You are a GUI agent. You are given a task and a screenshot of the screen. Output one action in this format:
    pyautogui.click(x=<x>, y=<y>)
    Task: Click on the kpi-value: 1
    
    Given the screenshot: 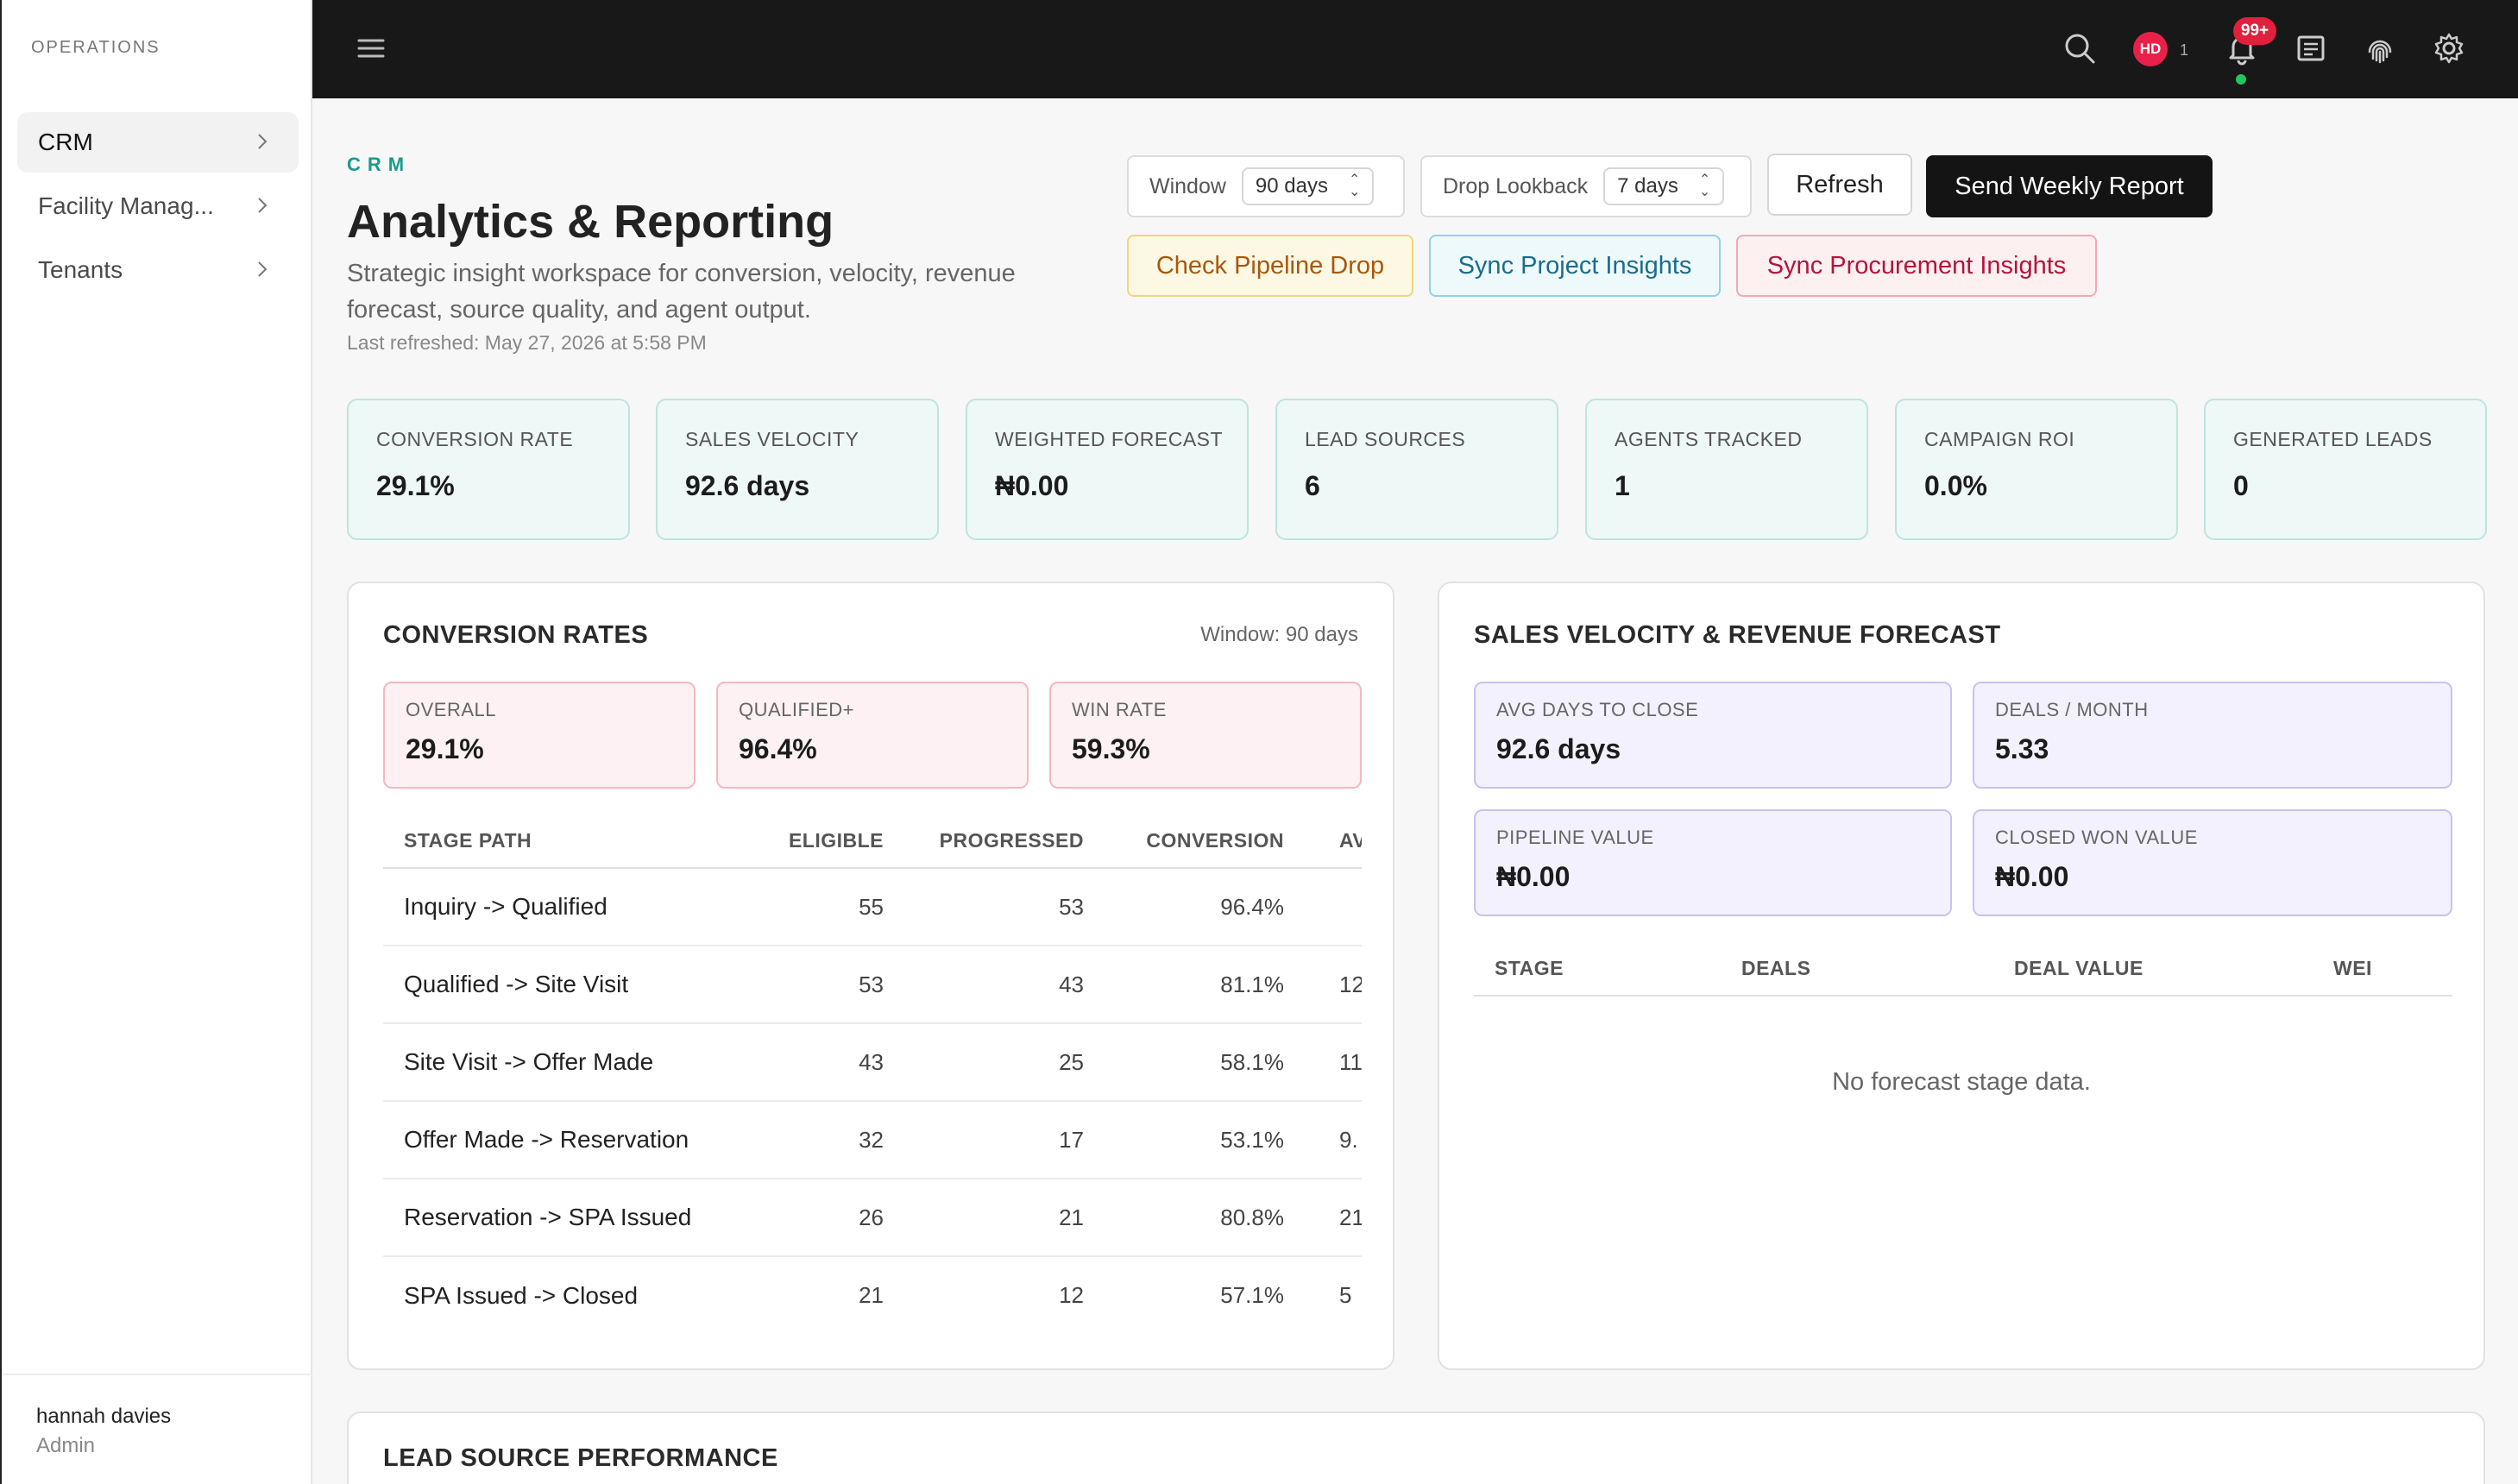 What is the action you would take?
    pyautogui.click(x=1622, y=486)
    